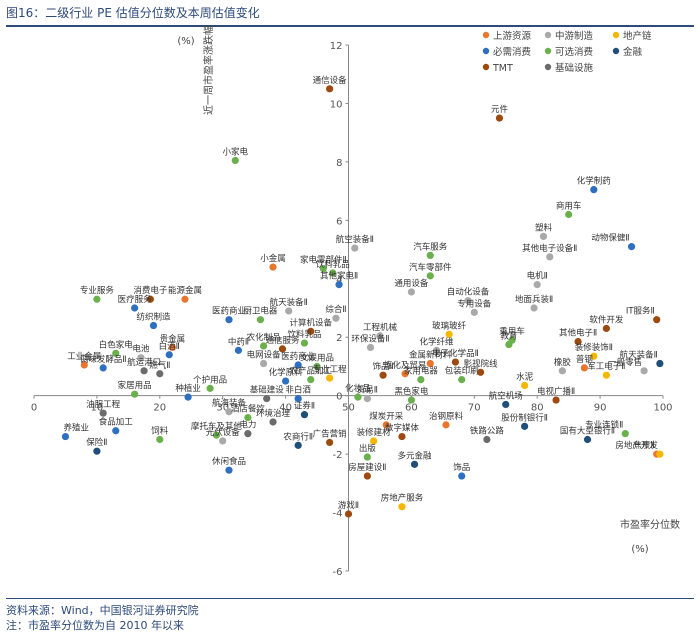 This screenshot has height=633, width=700. I want to click on data-label: IT服务Ⅱ, so click(640, 311).